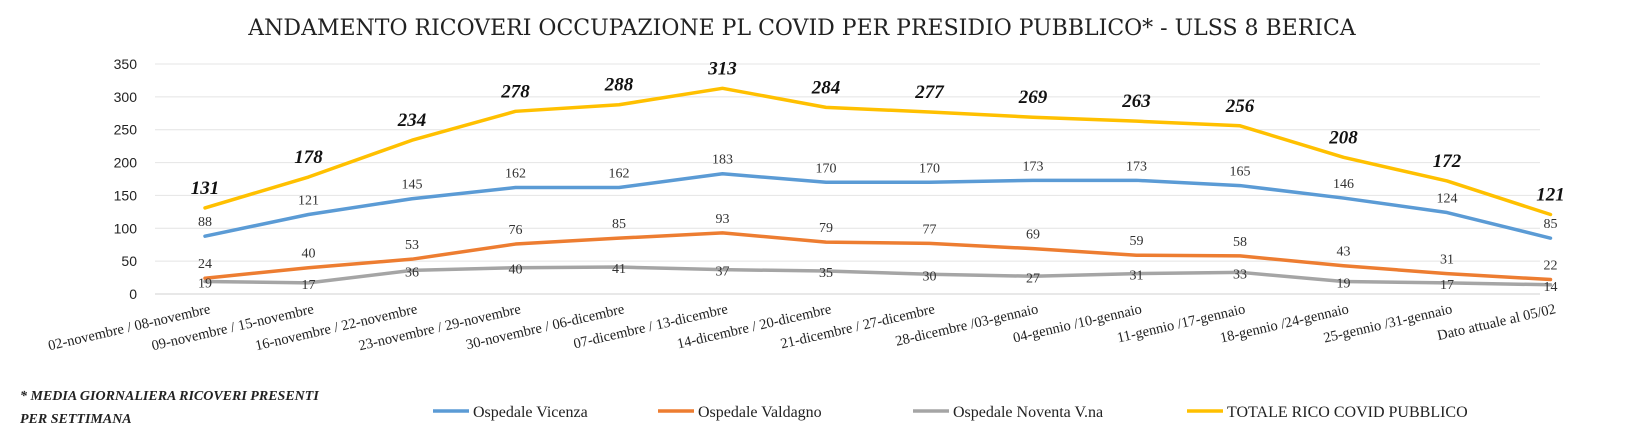 Image resolution: width=1635 pixels, height=448 pixels. I want to click on data-label: 234, so click(412, 120).